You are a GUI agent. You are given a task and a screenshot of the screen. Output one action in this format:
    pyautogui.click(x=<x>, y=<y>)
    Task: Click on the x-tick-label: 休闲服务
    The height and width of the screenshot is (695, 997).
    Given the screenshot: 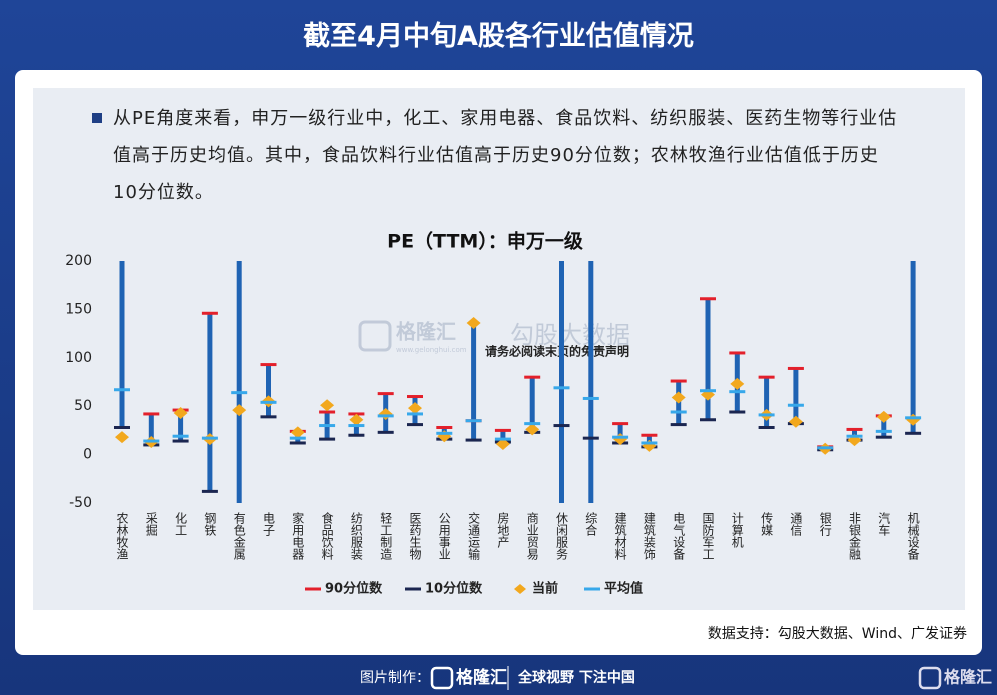 What is the action you would take?
    pyautogui.click(x=562, y=536)
    